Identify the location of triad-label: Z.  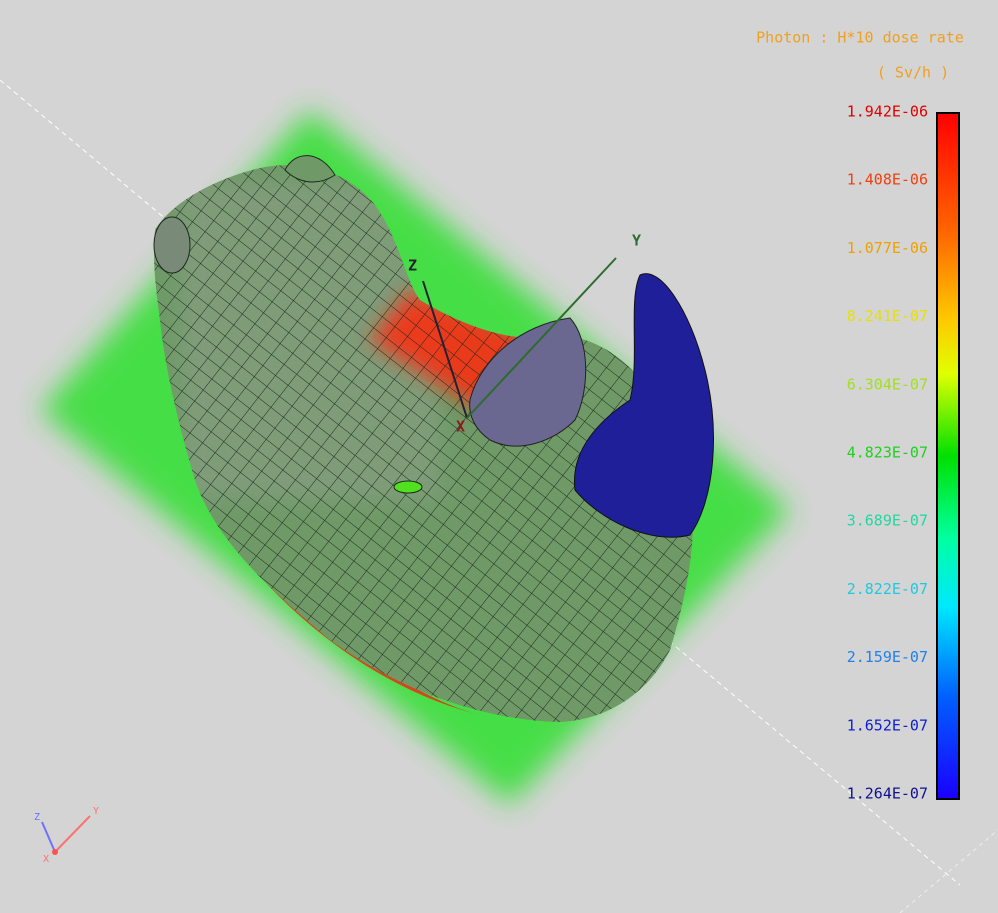
(37, 817).